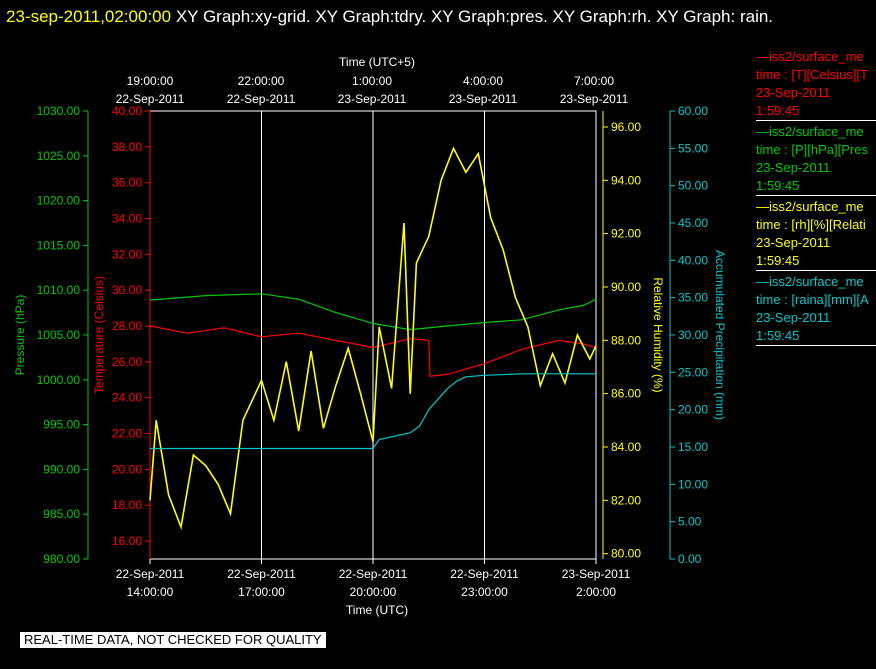 Image resolution: width=876 pixels, height=669 pixels. I want to click on x-top-tick-label: 4:00:00, so click(483, 81).